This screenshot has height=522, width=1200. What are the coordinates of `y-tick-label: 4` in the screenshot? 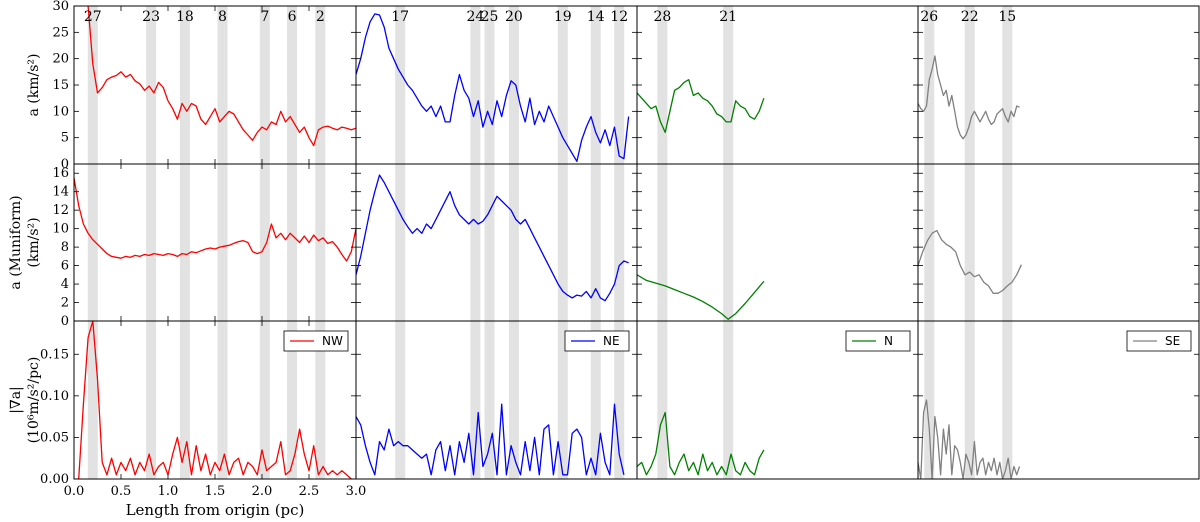 It's located at (65, 284).